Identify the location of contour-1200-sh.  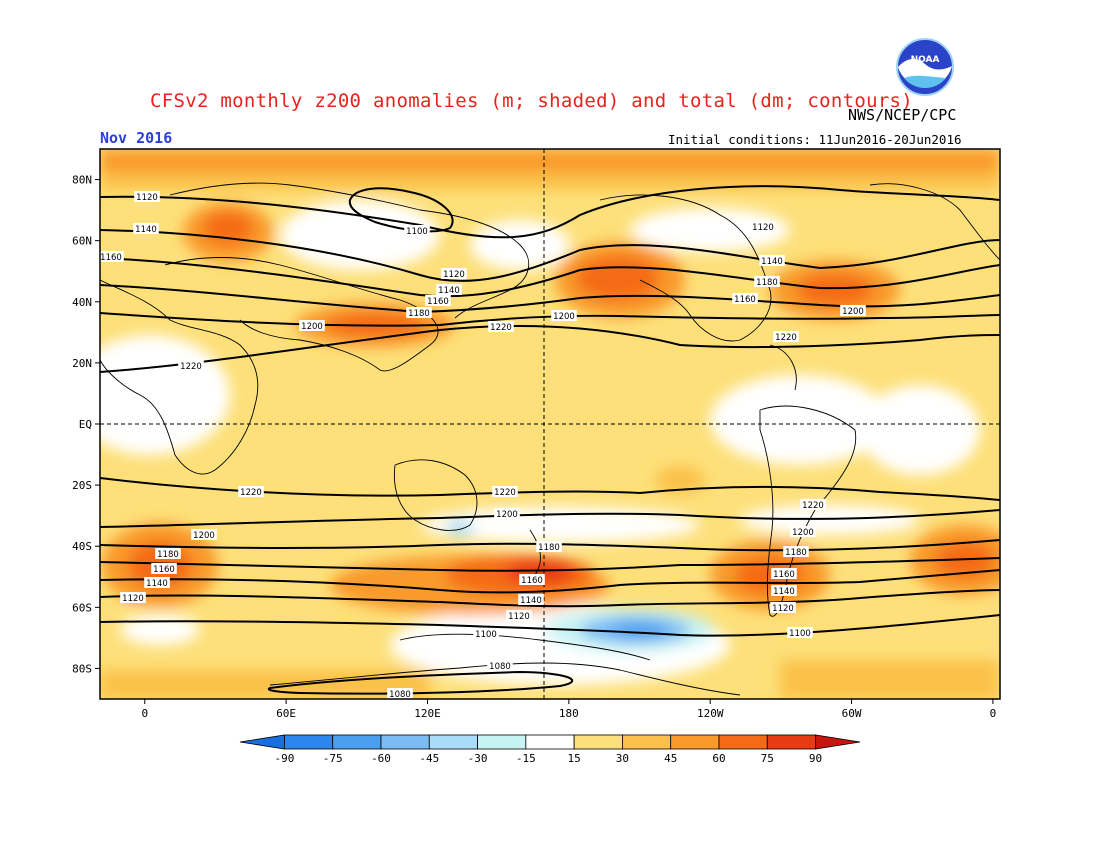
(550, 518).